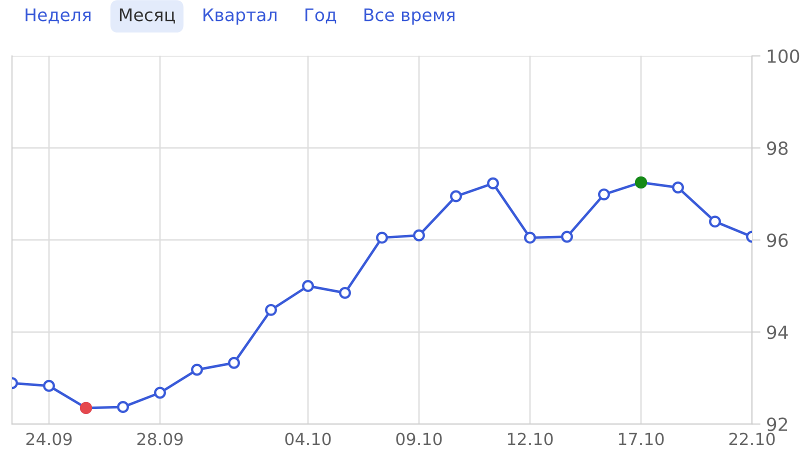 This screenshot has width=800, height=466. What do you see at coordinates (777, 148) in the screenshot?
I see `y-tick-label: 98` at bounding box center [777, 148].